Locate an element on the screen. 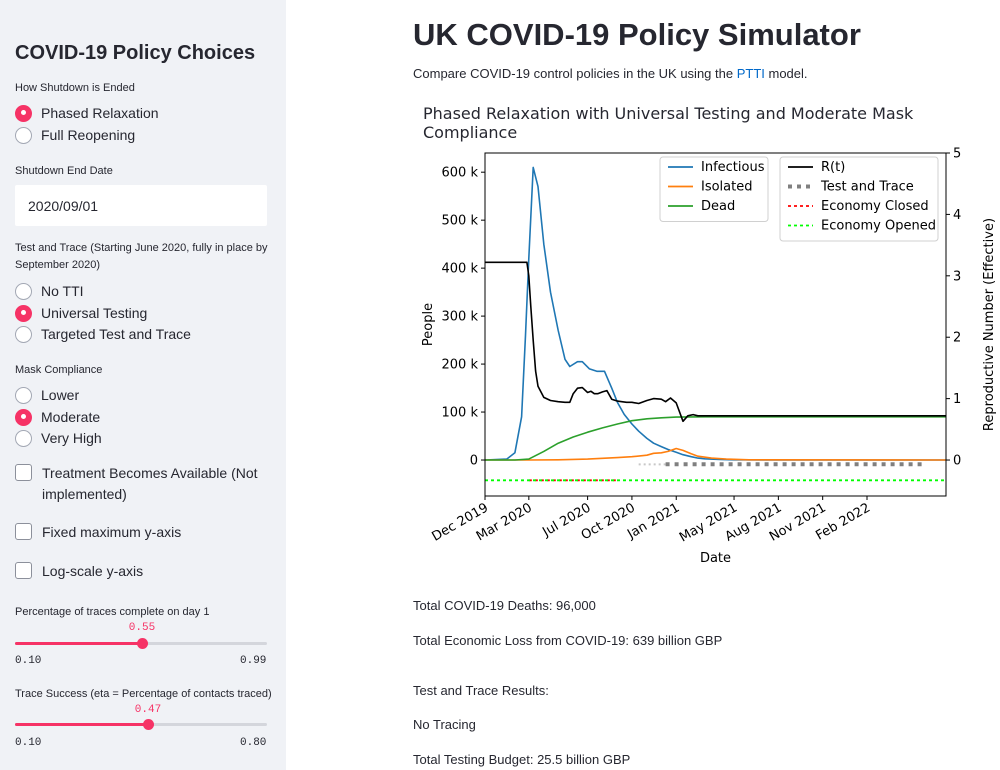 The width and height of the screenshot is (1000, 770). legend-label: Isolated is located at coordinates (727, 187).